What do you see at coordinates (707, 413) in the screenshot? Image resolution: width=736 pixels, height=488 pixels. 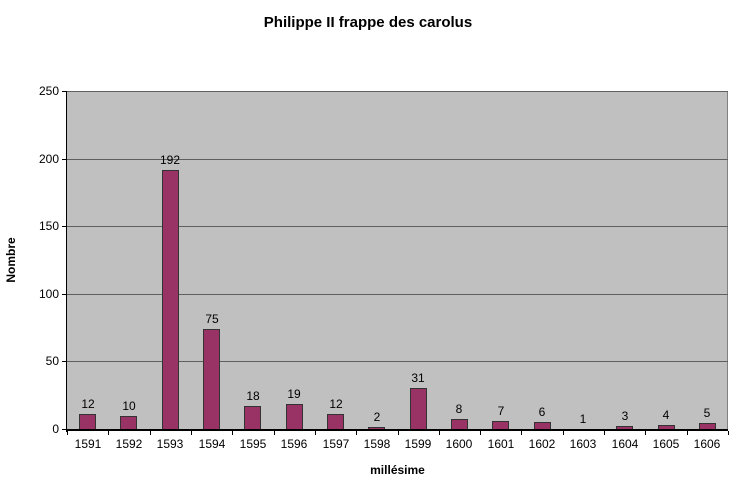 I see `bar-value-label: 5` at bounding box center [707, 413].